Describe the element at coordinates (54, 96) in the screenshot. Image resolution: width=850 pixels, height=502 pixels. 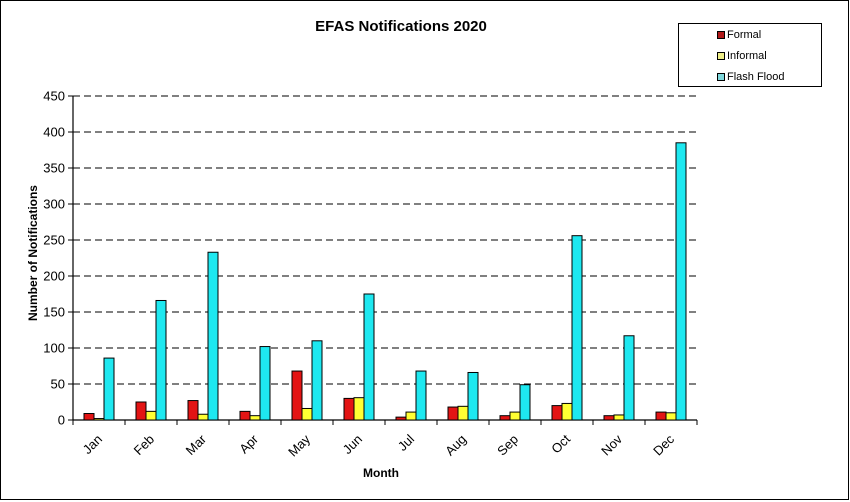
I see `y-tick-label: 450` at that location.